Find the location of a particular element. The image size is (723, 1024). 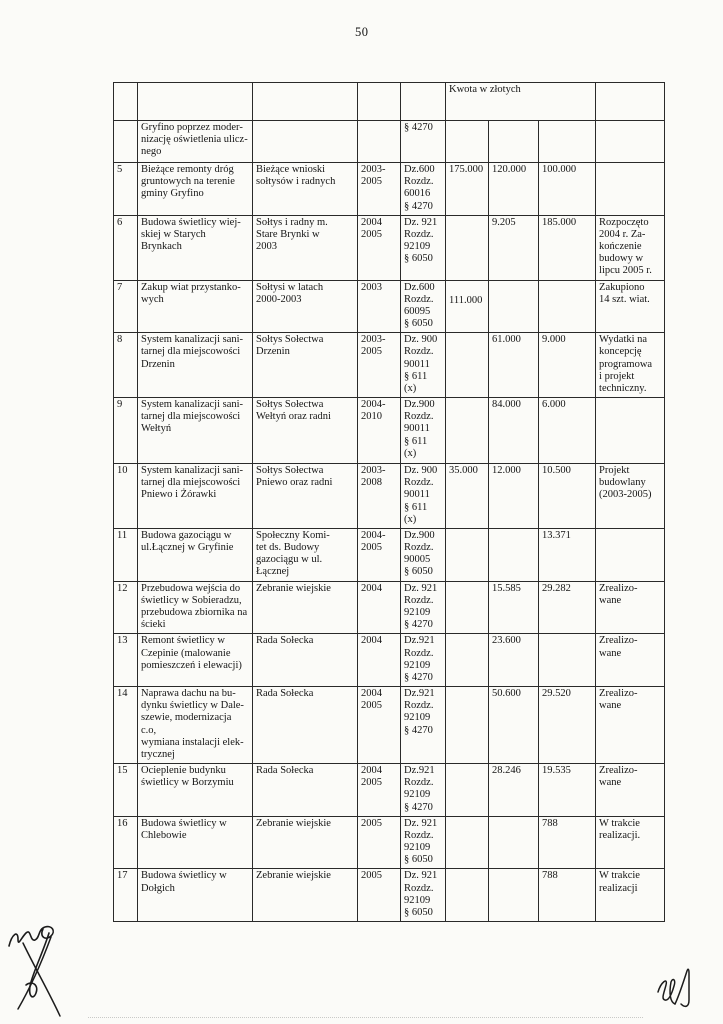

cell-no: 9 is located at coordinates (125, 431).